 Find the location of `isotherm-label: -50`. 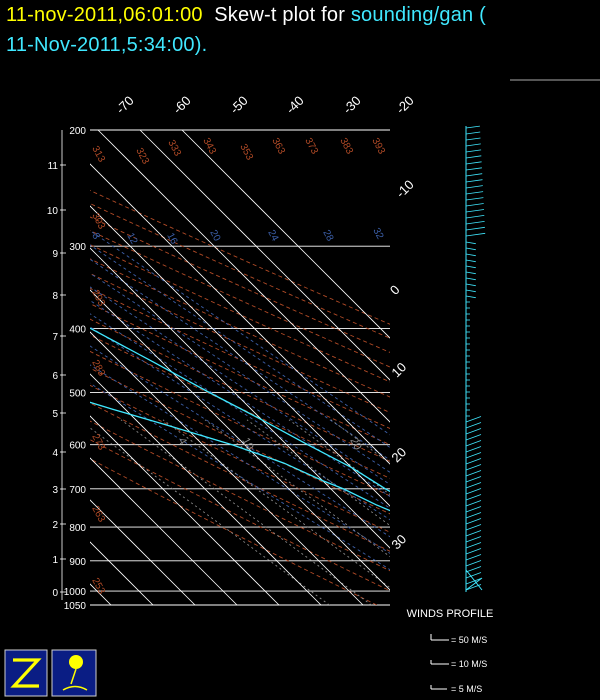

isotherm-label: -50 is located at coordinates (239, 105).